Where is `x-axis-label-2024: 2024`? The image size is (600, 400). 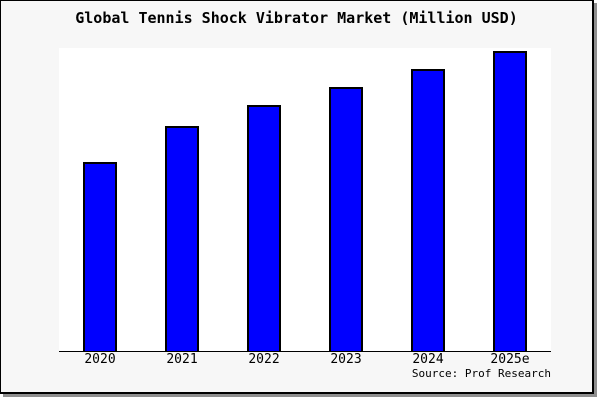
x-axis-label-2024: 2024 is located at coordinates (428, 359).